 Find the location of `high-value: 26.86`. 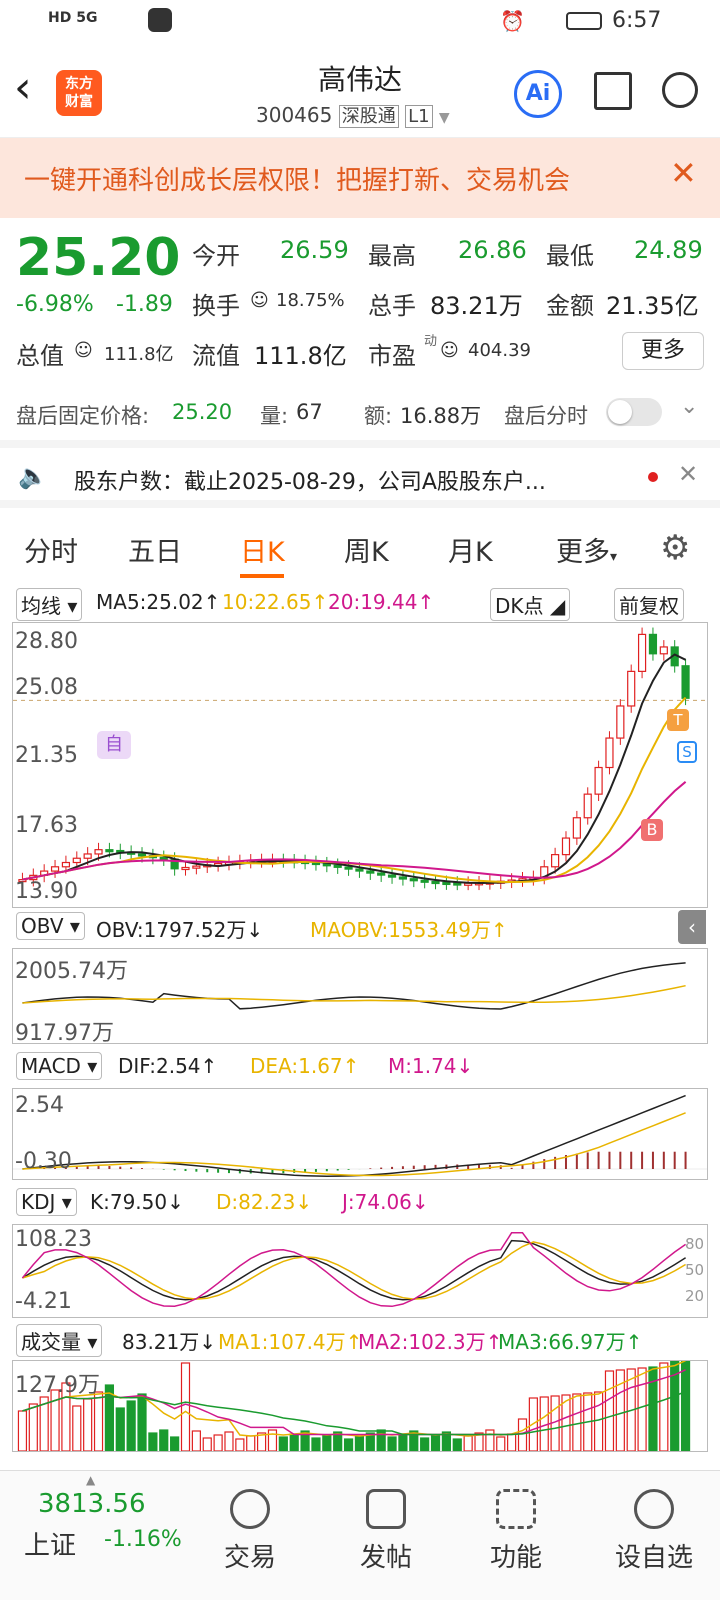

high-value: 26.86 is located at coordinates (492, 250).